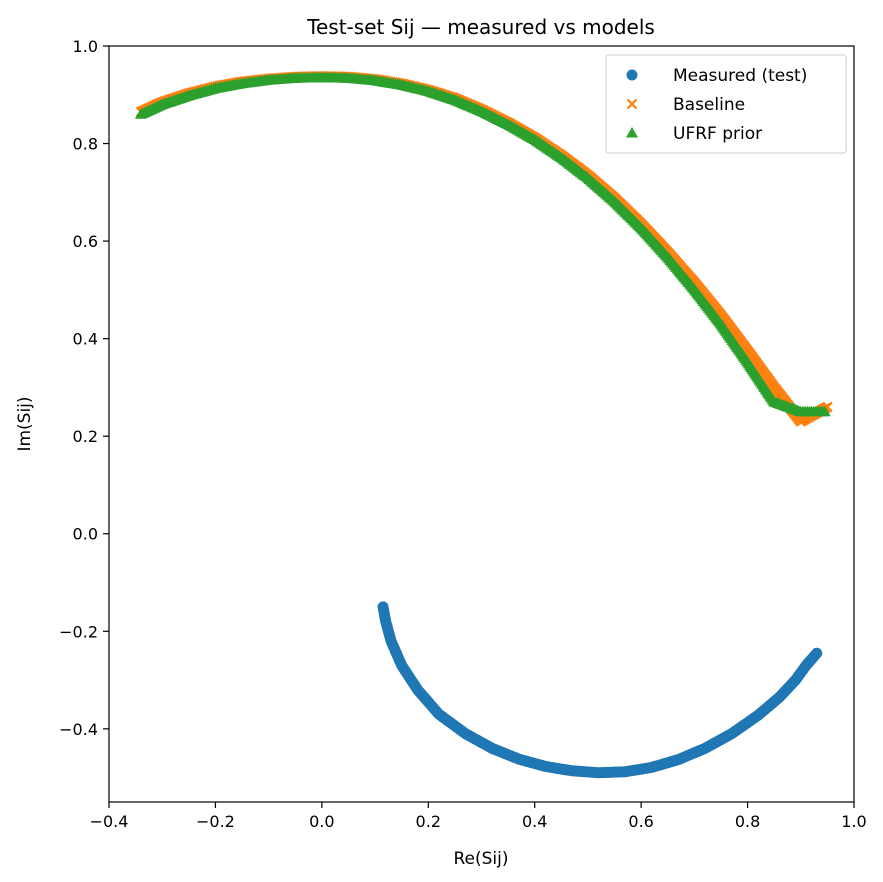 The width and height of the screenshot is (883, 882). Describe the element at coordinates (85, 241) in the screenshot. I see `y-tick-label: 0.6` at that location.